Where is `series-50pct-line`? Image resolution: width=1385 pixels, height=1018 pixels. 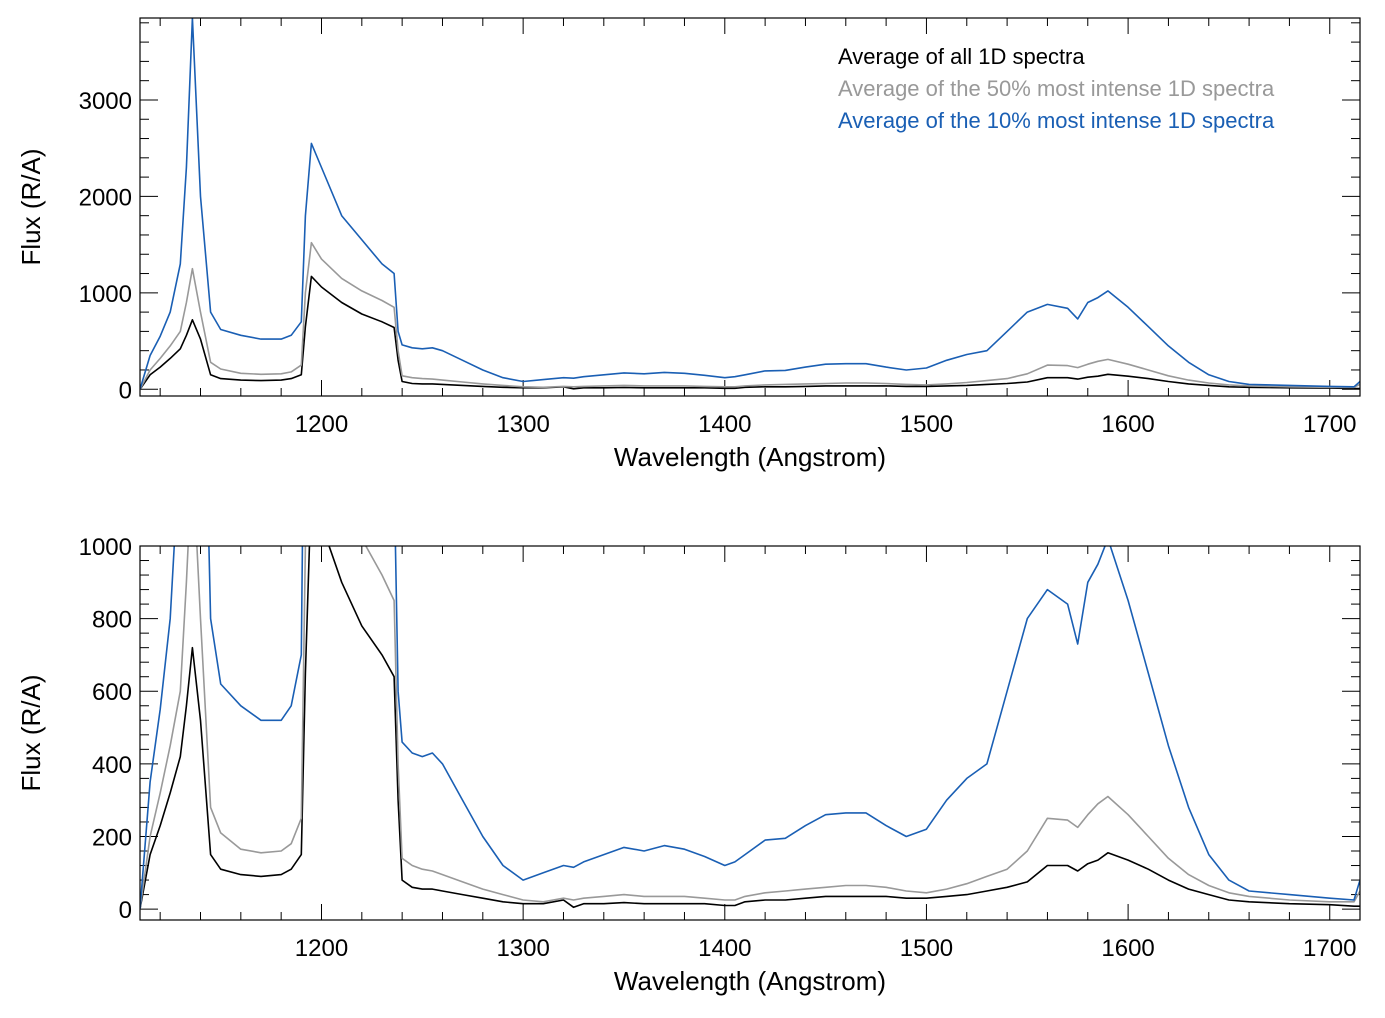 series-50pct-line is located at coordinates (750, 315).